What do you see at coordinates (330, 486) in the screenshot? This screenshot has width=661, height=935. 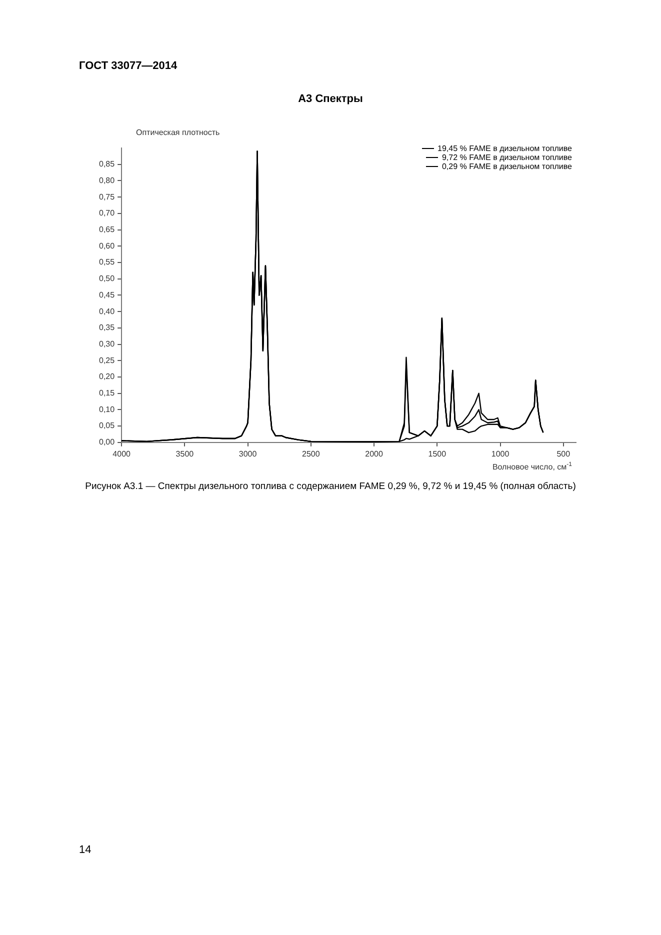 I see `text: Рисунок А3.1 — Спектры дизельного топлива с содержанием FAME 0,29 %, 9,72 % и 19,45 % (полная область)` at bounding box center [330, 486].